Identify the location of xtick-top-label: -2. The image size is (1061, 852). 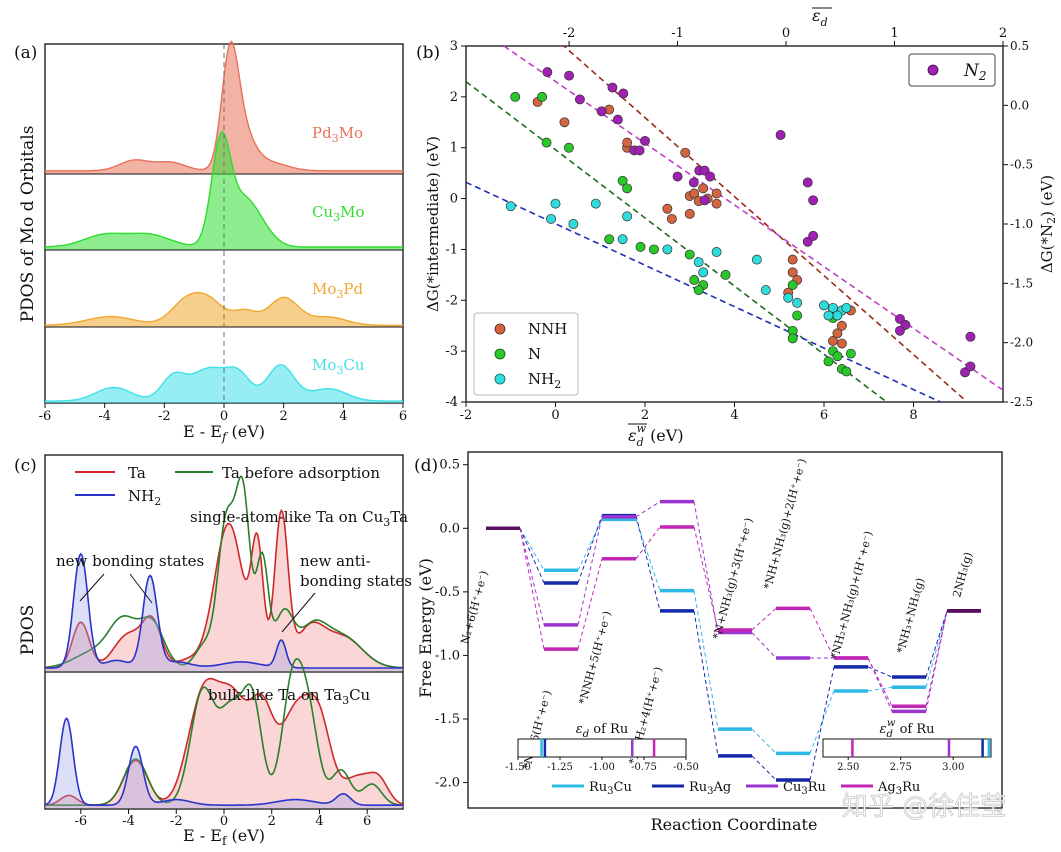
(569, 33).